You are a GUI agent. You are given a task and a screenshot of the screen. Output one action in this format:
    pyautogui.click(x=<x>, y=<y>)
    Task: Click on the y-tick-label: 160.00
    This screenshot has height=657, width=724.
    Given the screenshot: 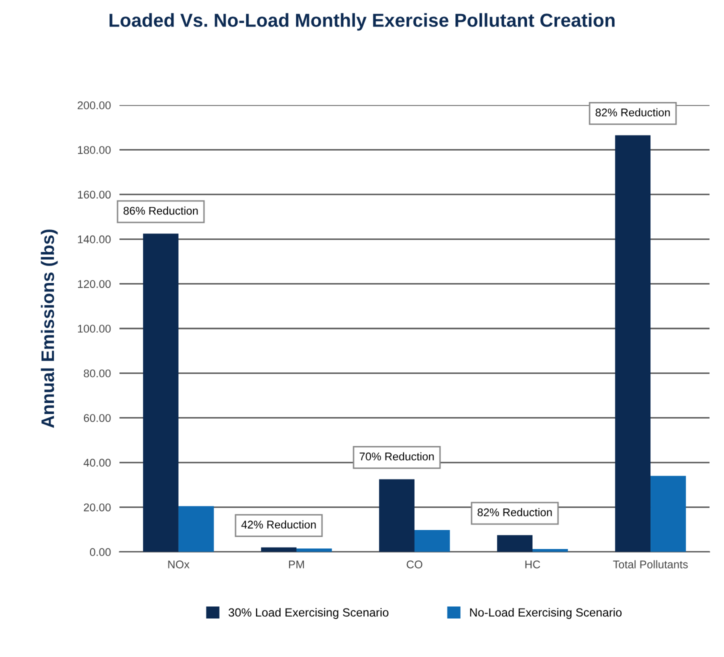 What is the action you would take?
    pyautogui.click(x=94, y=194)
    